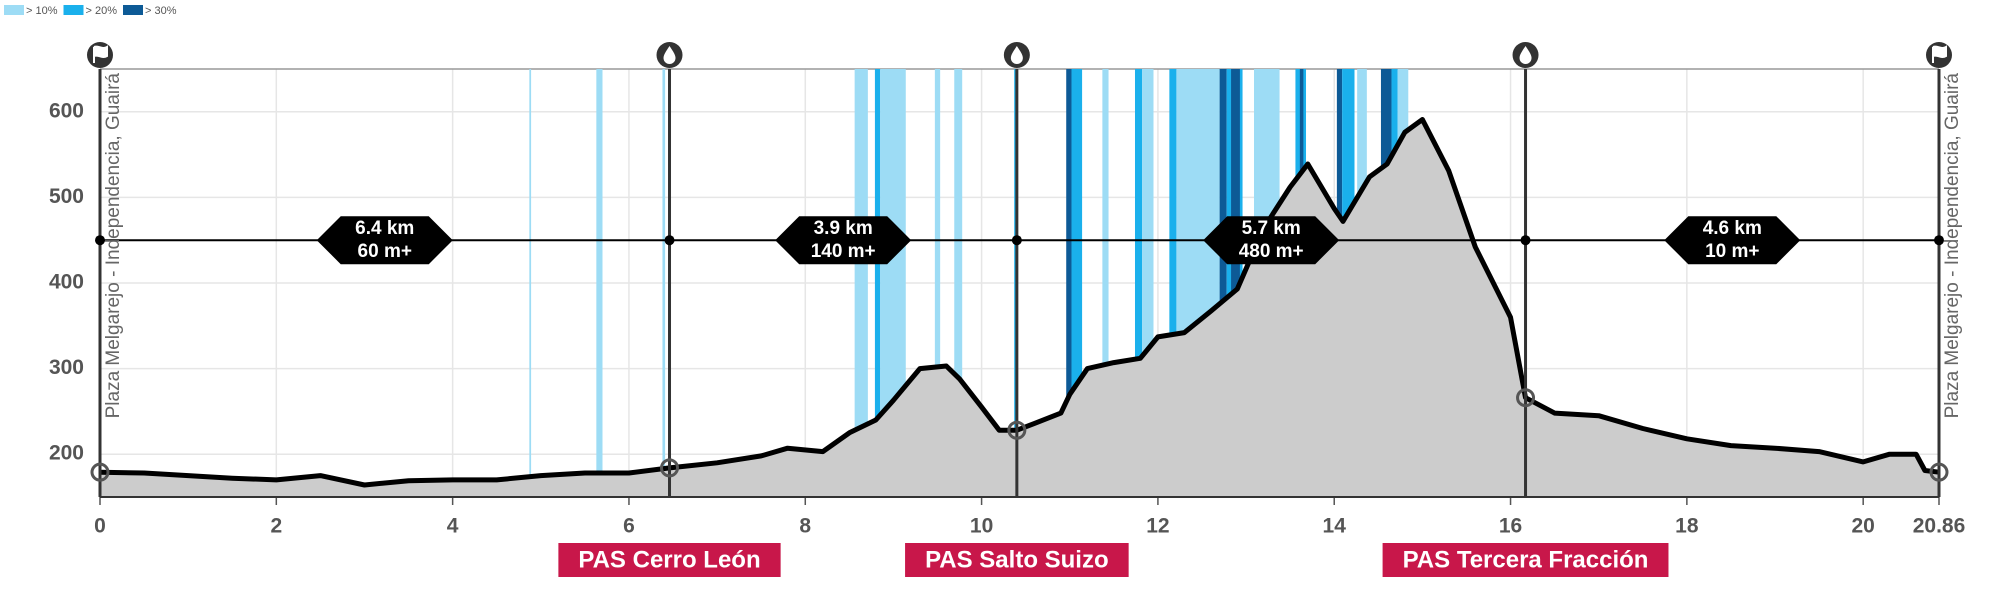 The image size is (2000, 605). What do you see at coordinates (1335, 526) in the screenshot?
I see `x-tick-label: 14` at bounding box center [1335, 526].